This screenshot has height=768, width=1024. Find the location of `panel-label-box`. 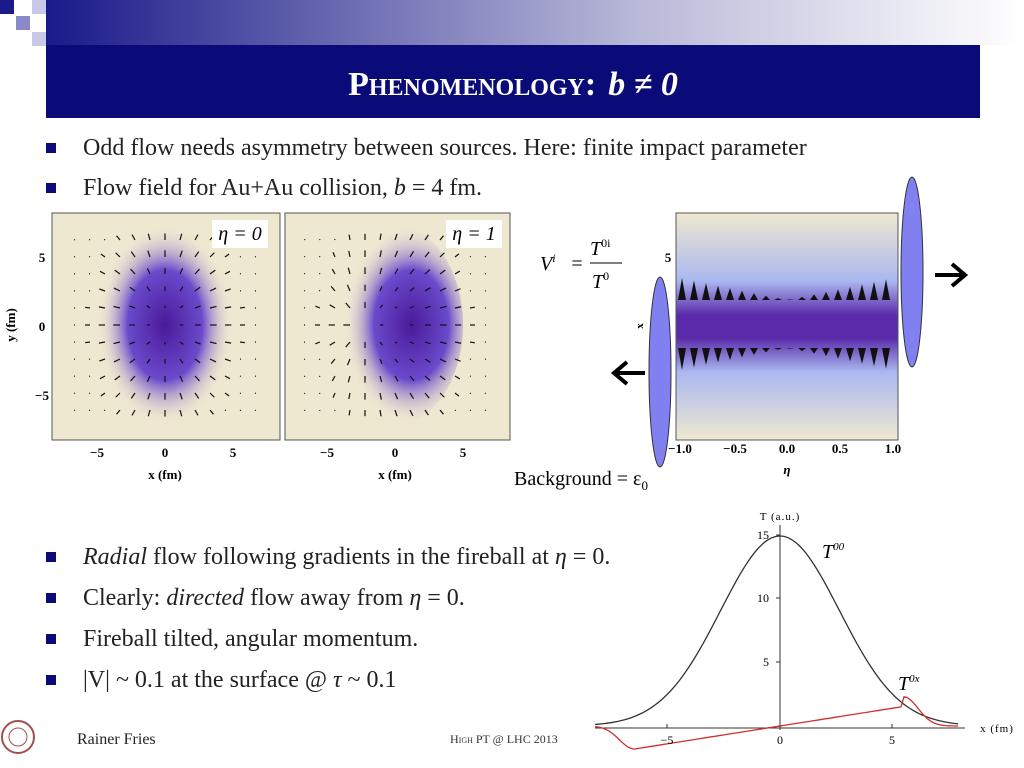

panel-label-box is located at coordinates (474, 234).